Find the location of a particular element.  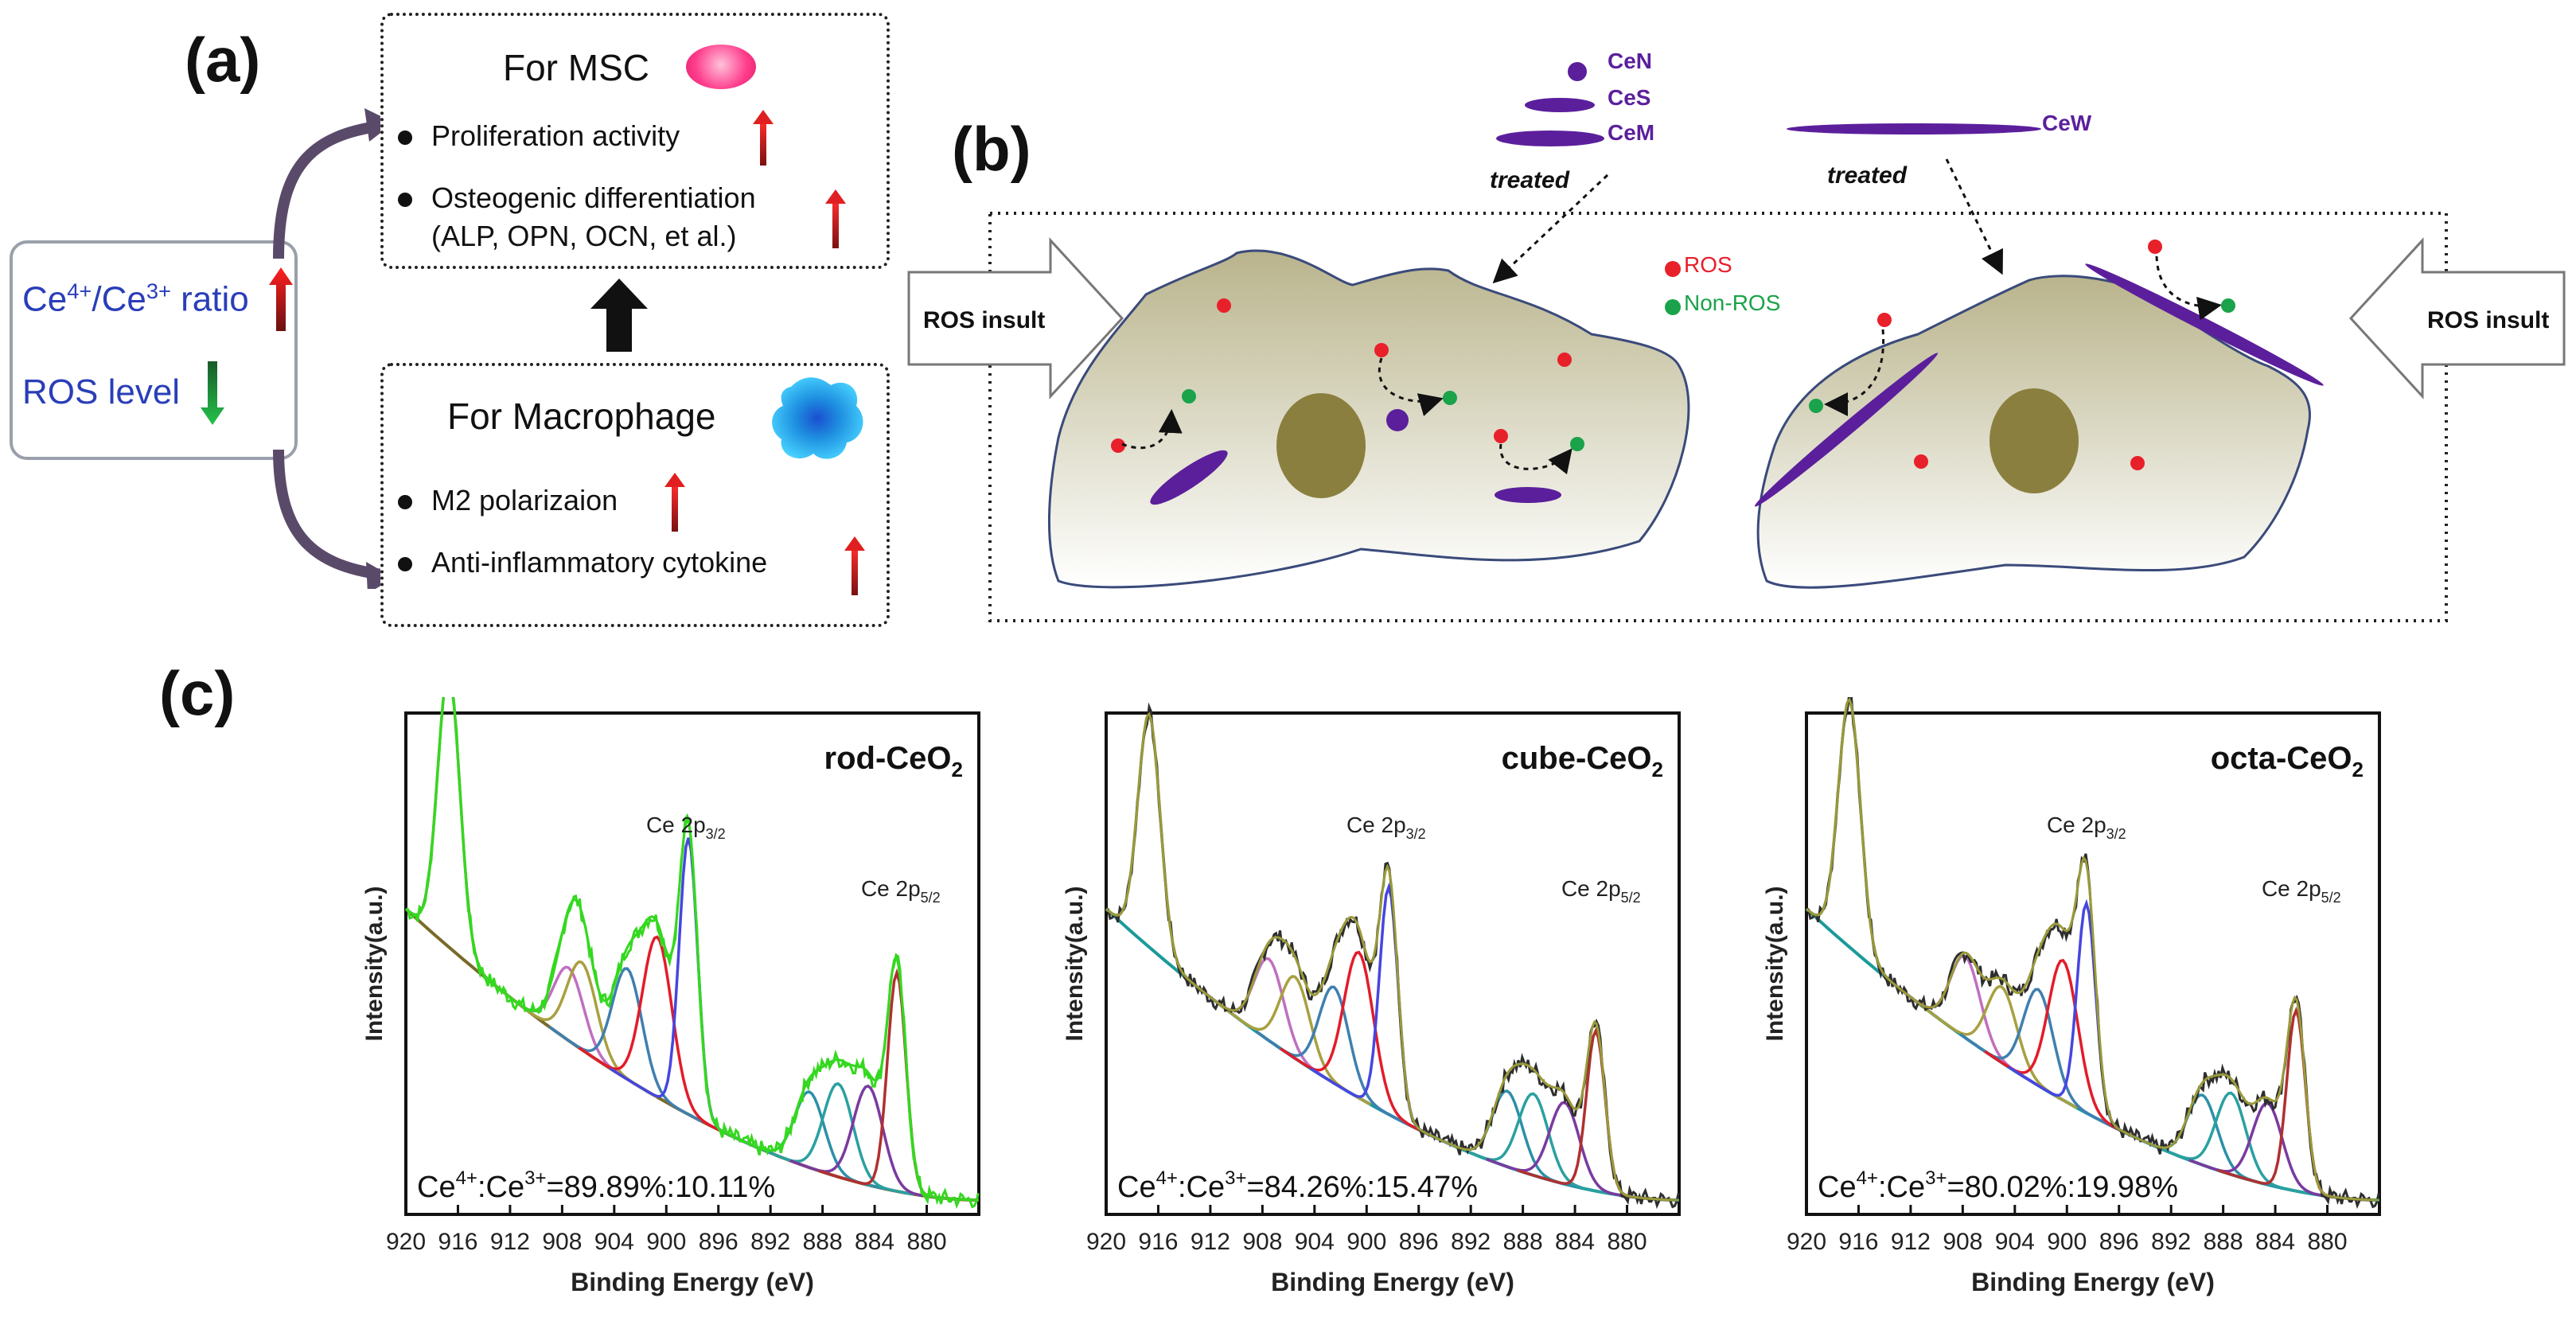

x-tick-label: 904 is located at coordinates (614, 1242).